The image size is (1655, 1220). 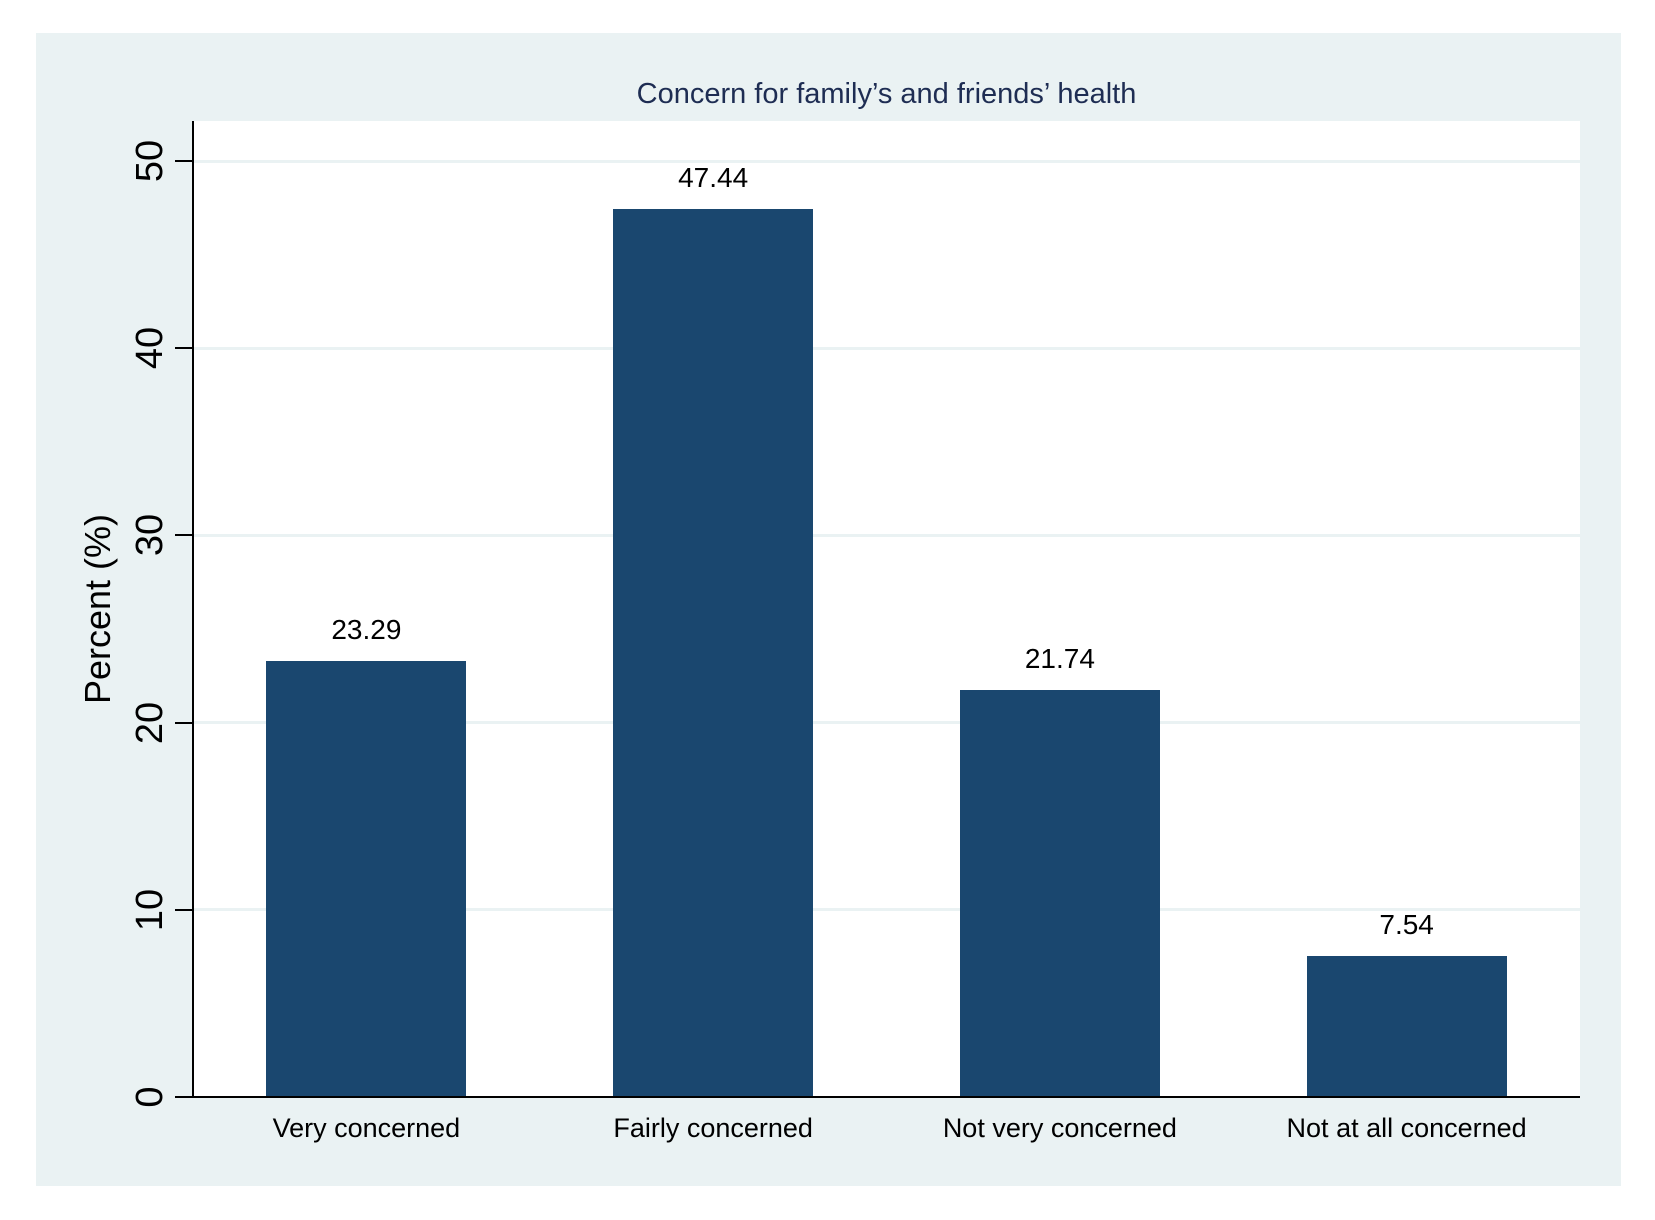 I want to click on x-tick-label: Very concerned, so click(x=366, y=1128).